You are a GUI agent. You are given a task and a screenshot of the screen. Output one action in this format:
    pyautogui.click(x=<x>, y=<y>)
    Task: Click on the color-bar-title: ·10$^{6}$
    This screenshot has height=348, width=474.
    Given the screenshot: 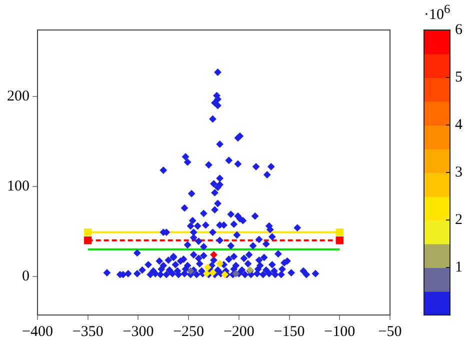 What is the action you would take?
    pyautogui.click(x=437, y=13)
    